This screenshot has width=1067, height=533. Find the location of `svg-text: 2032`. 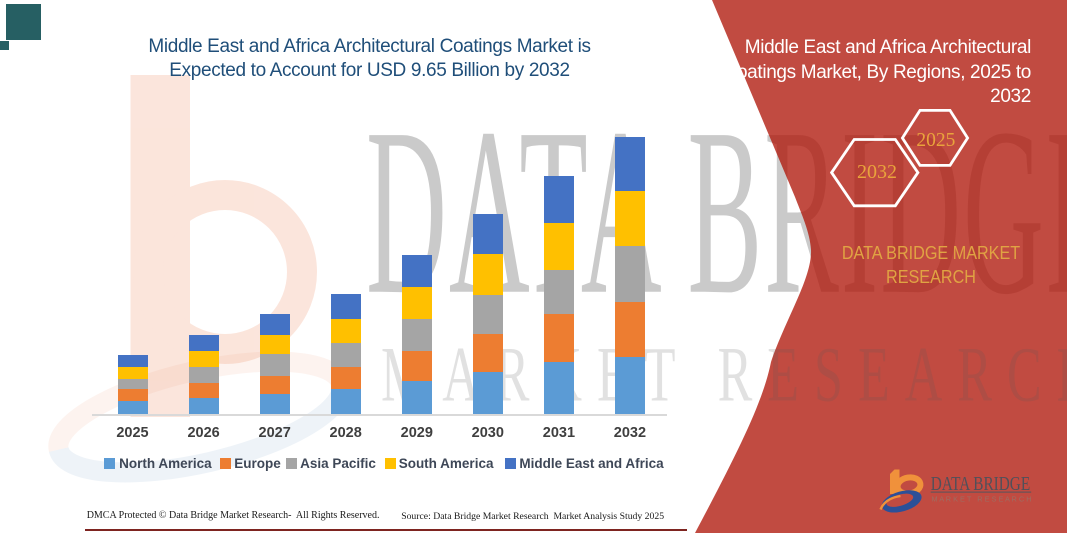

svg-text: 2032 is located at coordinates (877, 172).